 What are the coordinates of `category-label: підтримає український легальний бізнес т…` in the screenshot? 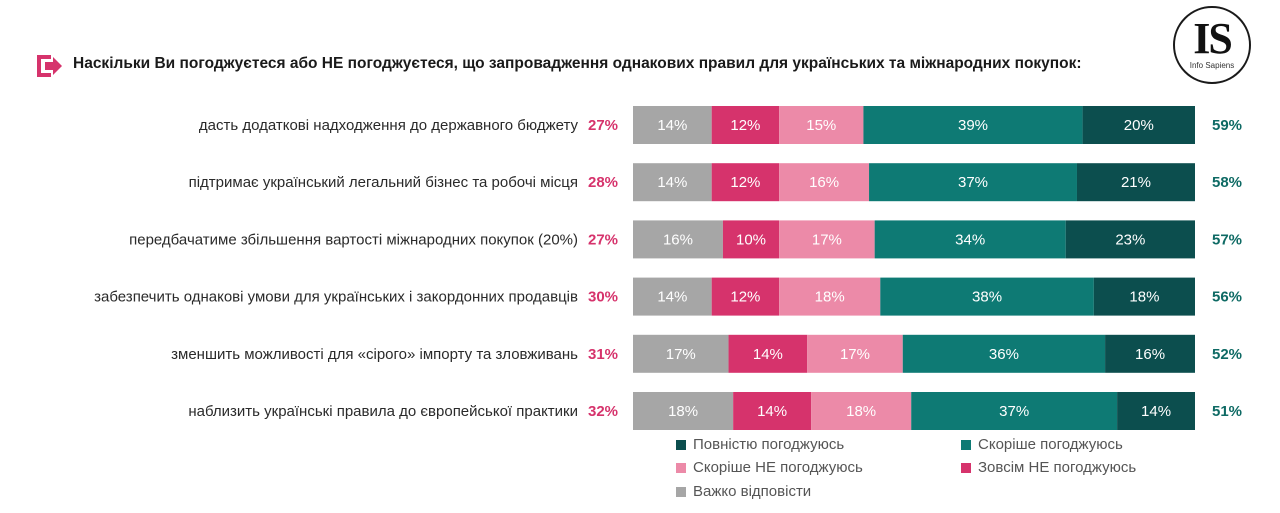 It's located at (383, 182).